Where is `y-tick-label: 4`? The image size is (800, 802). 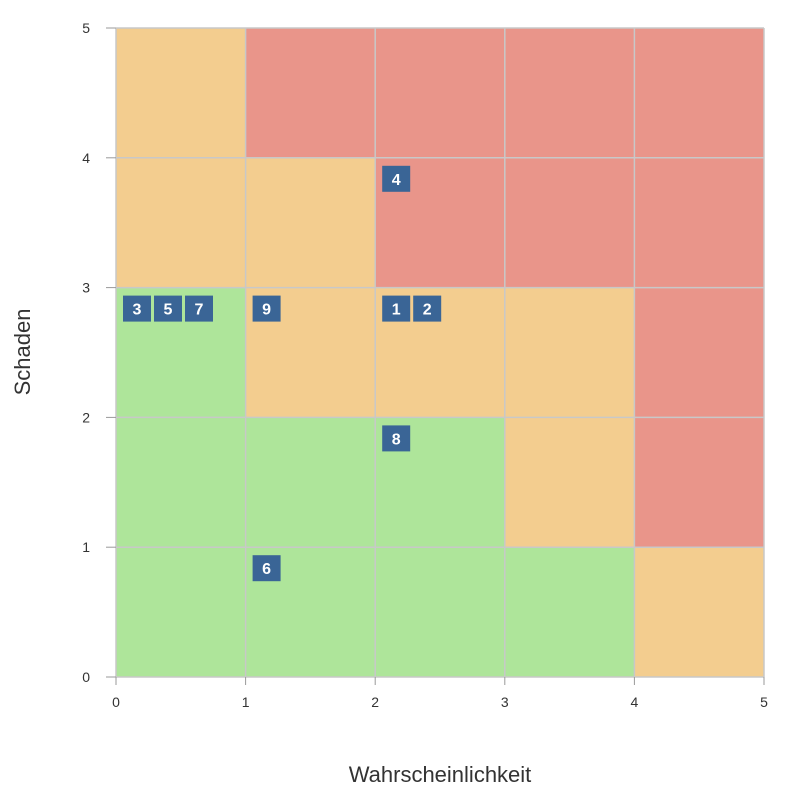 y-tick-label: 4 is located at coordinates (86, 158).